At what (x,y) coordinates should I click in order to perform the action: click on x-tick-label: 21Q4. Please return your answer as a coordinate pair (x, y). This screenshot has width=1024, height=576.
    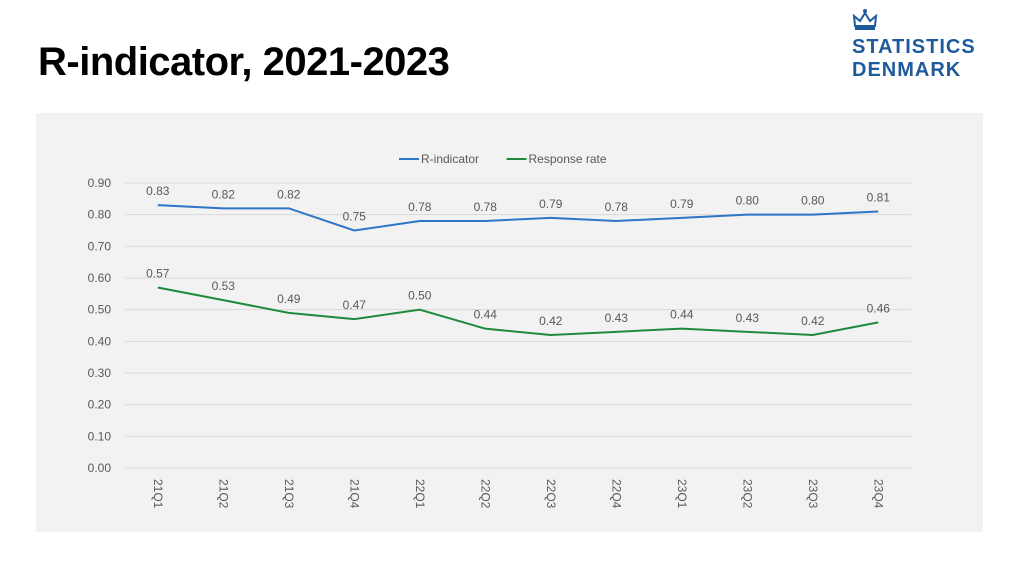
    Looking at the image, I should click on (354, 494).